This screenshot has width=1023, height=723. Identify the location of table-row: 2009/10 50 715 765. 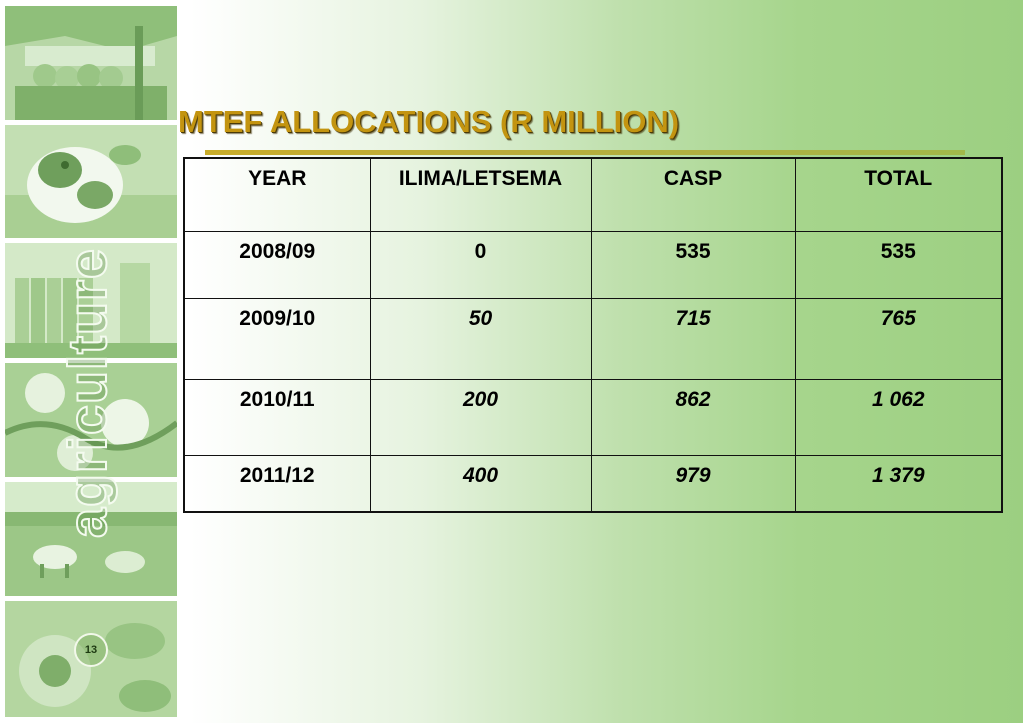
(593, 338).